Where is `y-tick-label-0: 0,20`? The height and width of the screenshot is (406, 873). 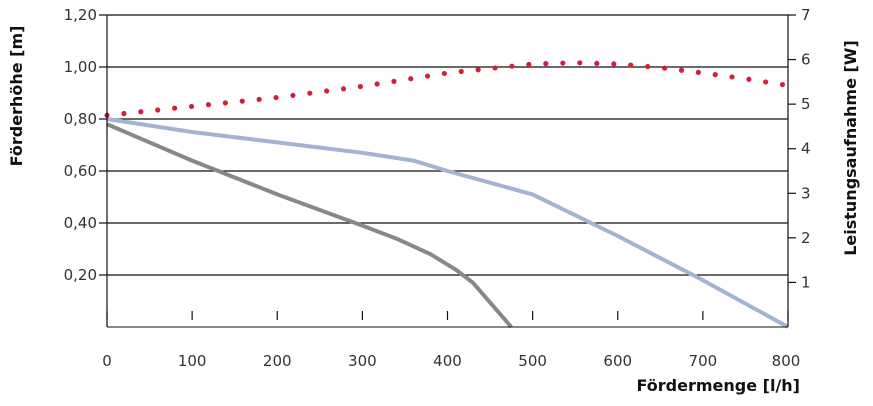
y-tick-label-0: 0,20 is located at coordinates (80, 275).